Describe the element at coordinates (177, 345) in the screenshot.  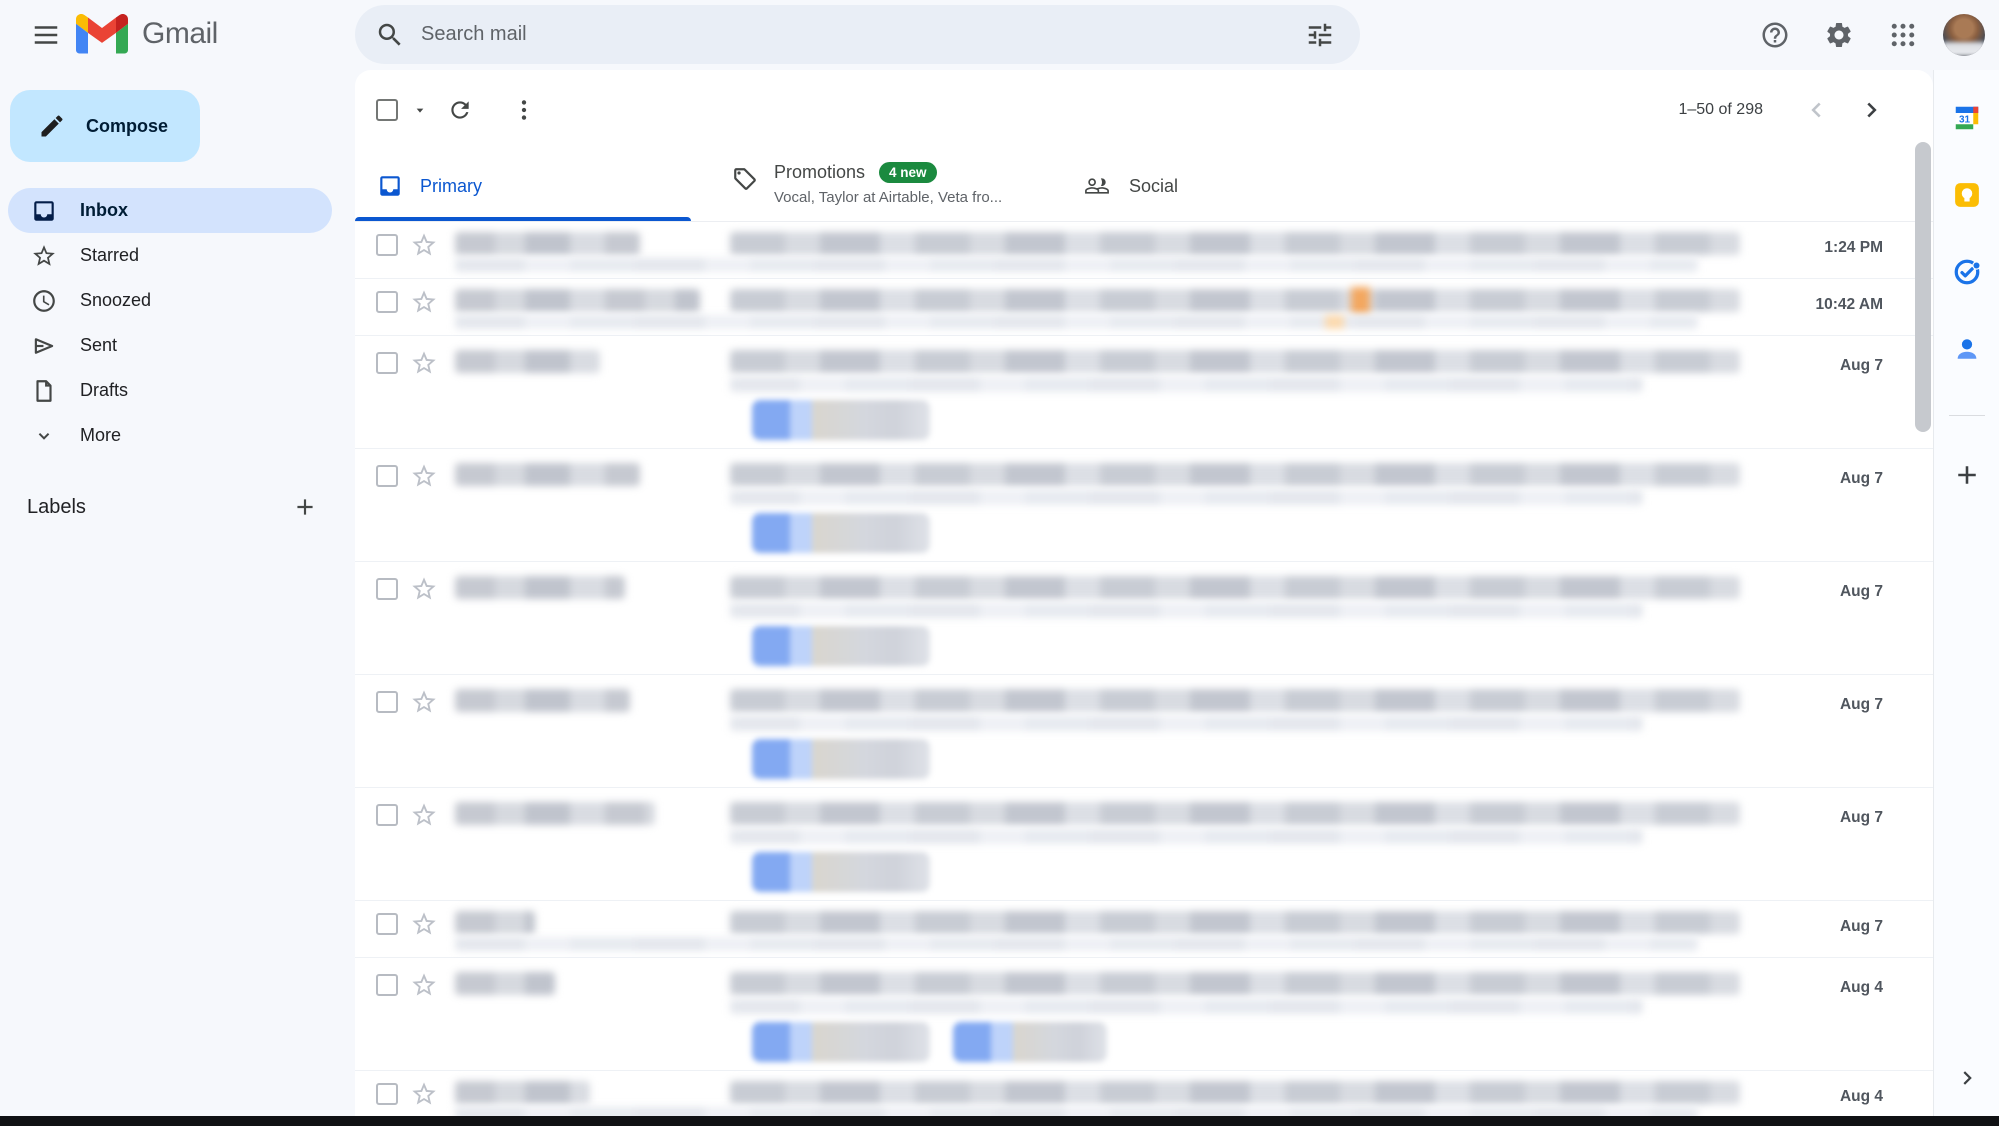
I see `sidebar-item-sent: Sent` at that location.